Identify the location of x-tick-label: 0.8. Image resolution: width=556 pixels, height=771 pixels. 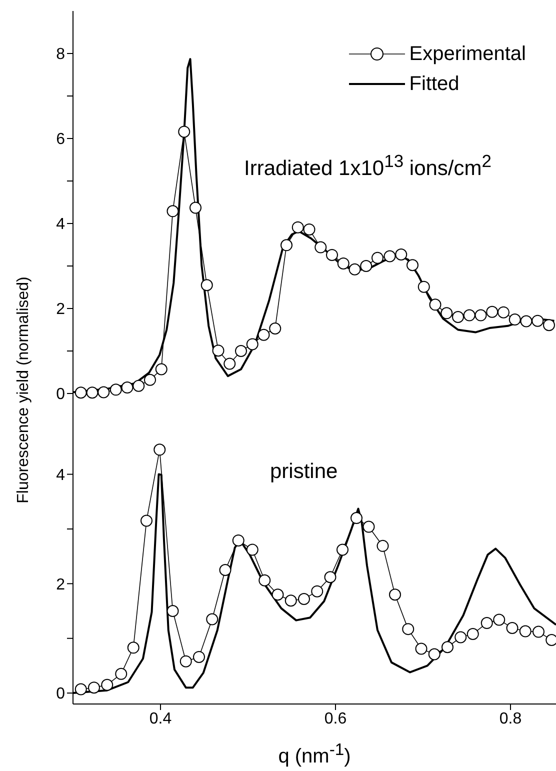
(510, 719).